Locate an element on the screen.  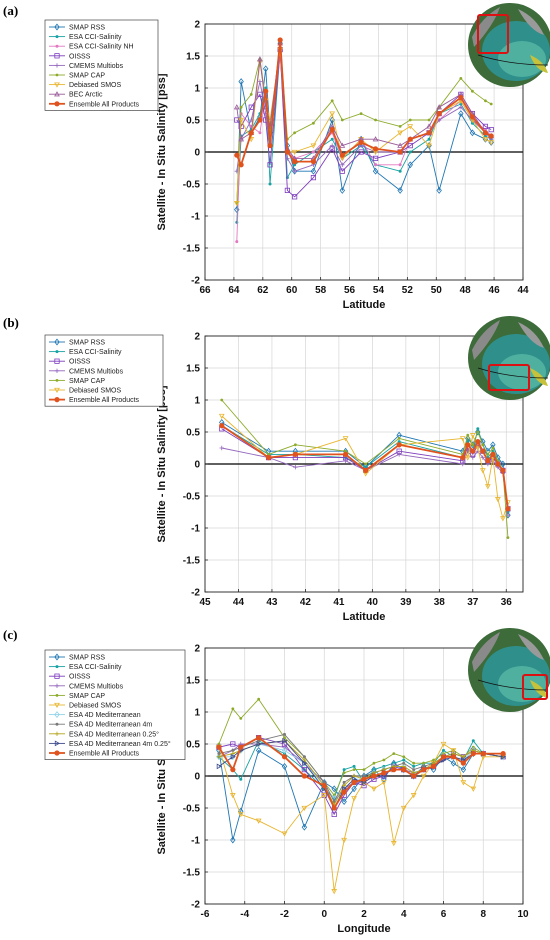
x-tick-label: 0 is located at coordinates (324, 914).